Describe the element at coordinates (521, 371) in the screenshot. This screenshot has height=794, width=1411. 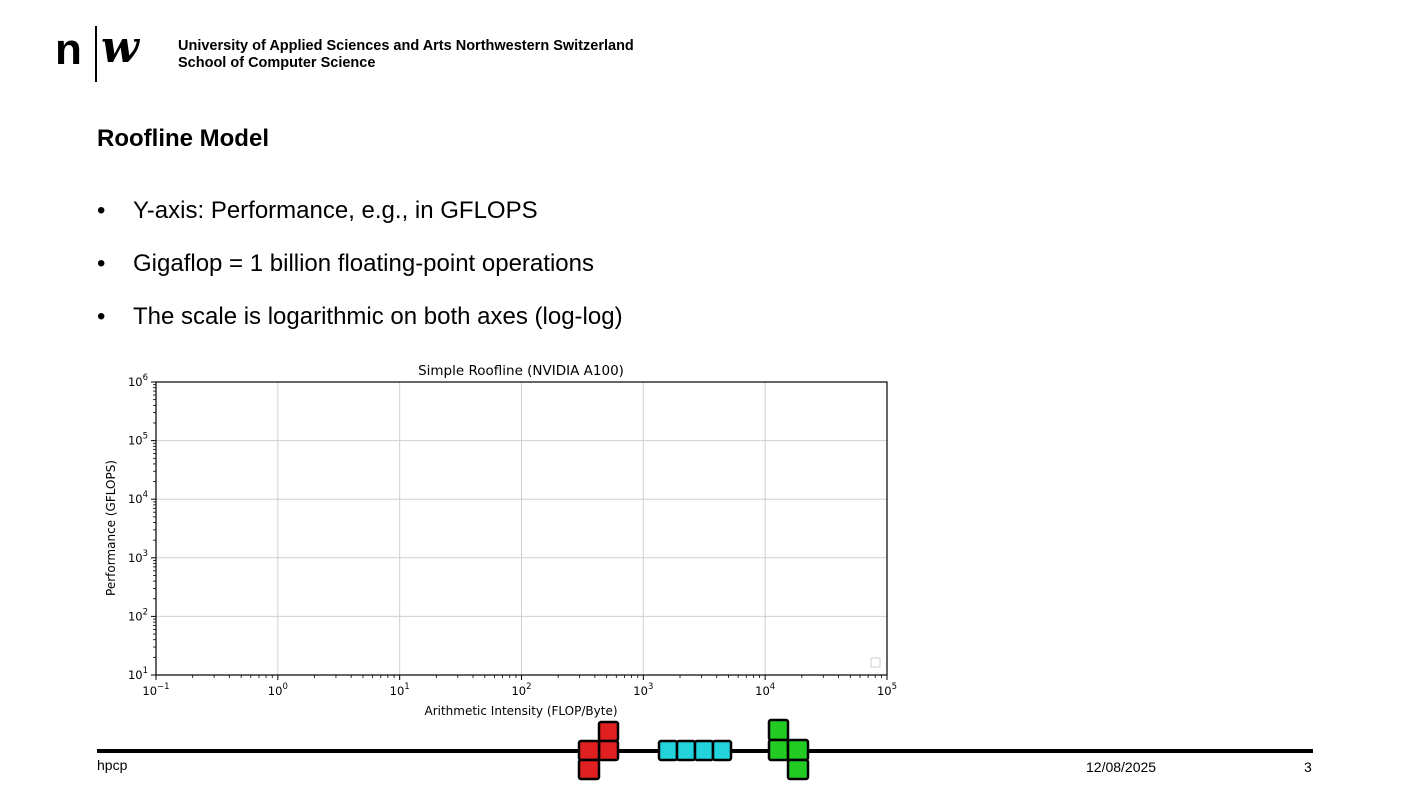
I see `chart-title: Simple Roofline (NVIDIA A100)` at that location.